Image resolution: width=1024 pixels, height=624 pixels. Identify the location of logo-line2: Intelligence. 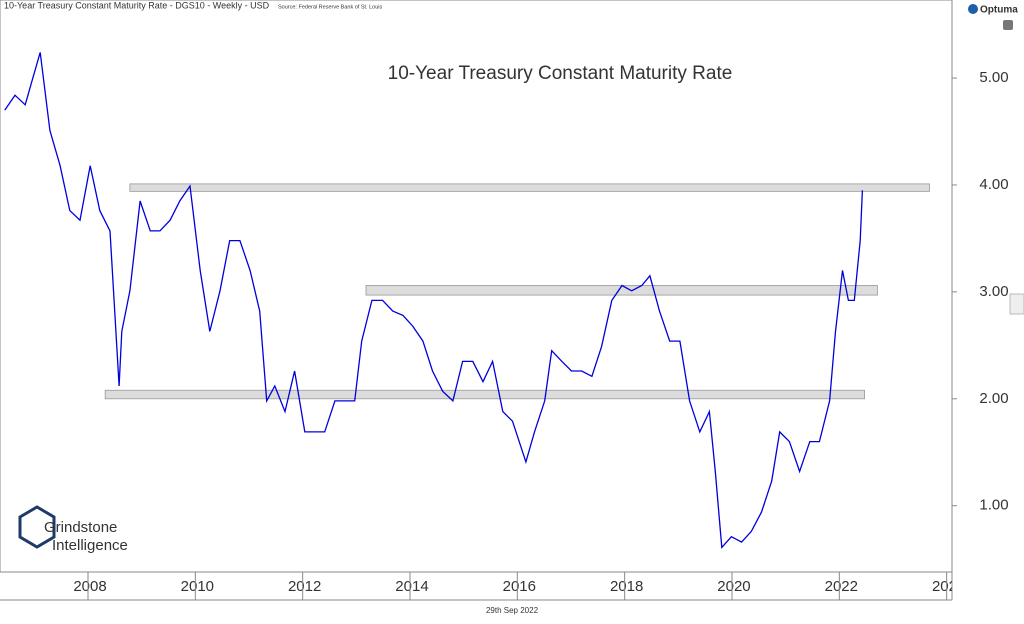
(90, 545).